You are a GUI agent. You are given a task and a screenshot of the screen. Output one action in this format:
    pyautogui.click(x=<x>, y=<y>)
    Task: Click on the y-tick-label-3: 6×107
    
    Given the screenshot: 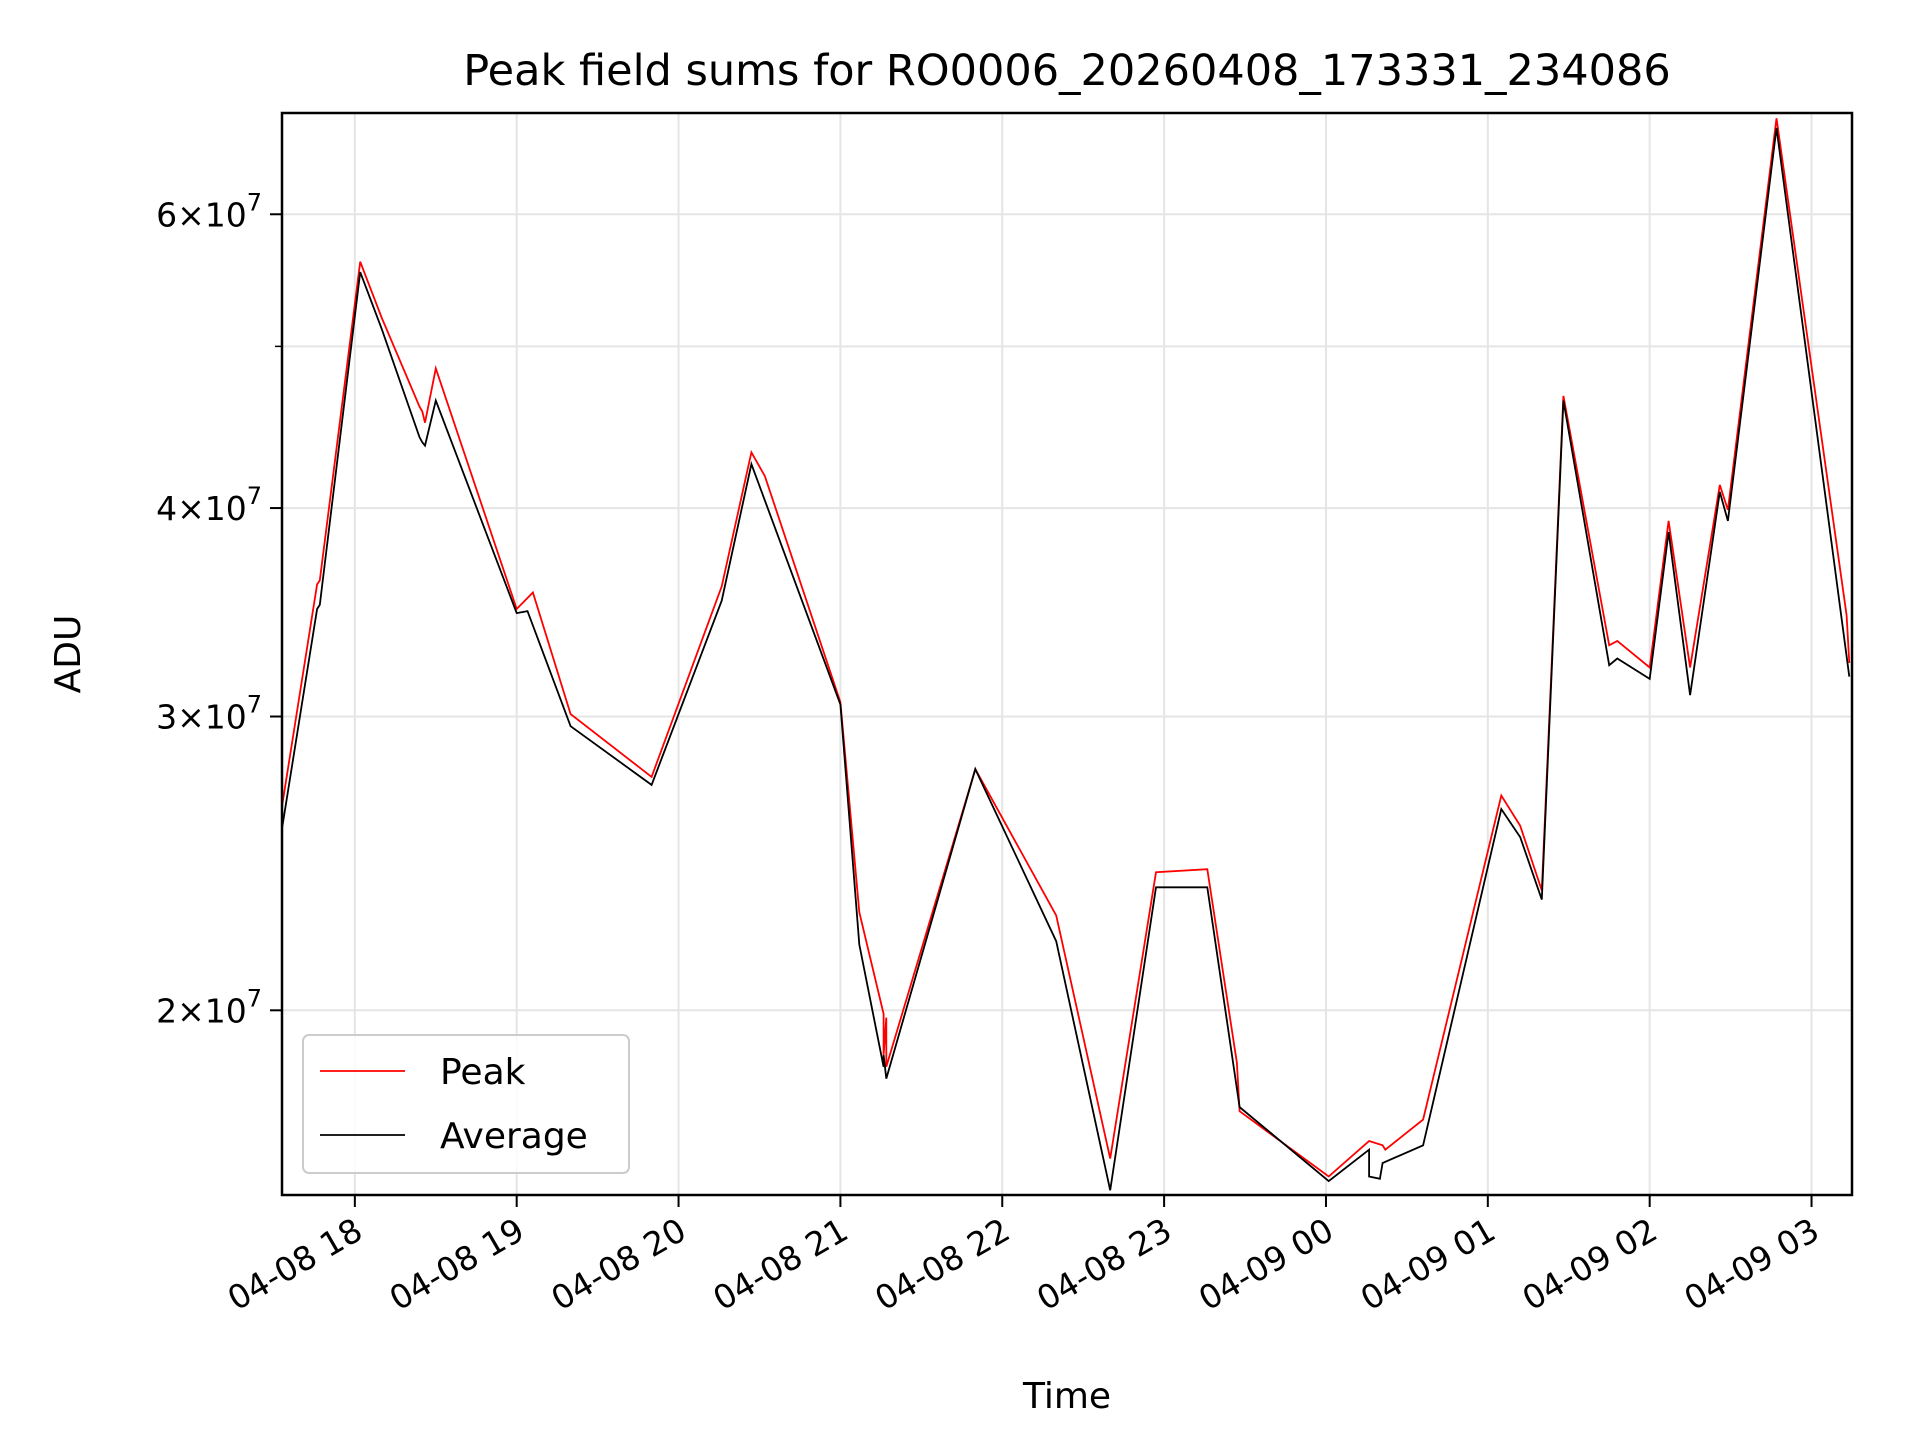 What is the action you would take?
    pyautogui.click(x=209, y=211)
    